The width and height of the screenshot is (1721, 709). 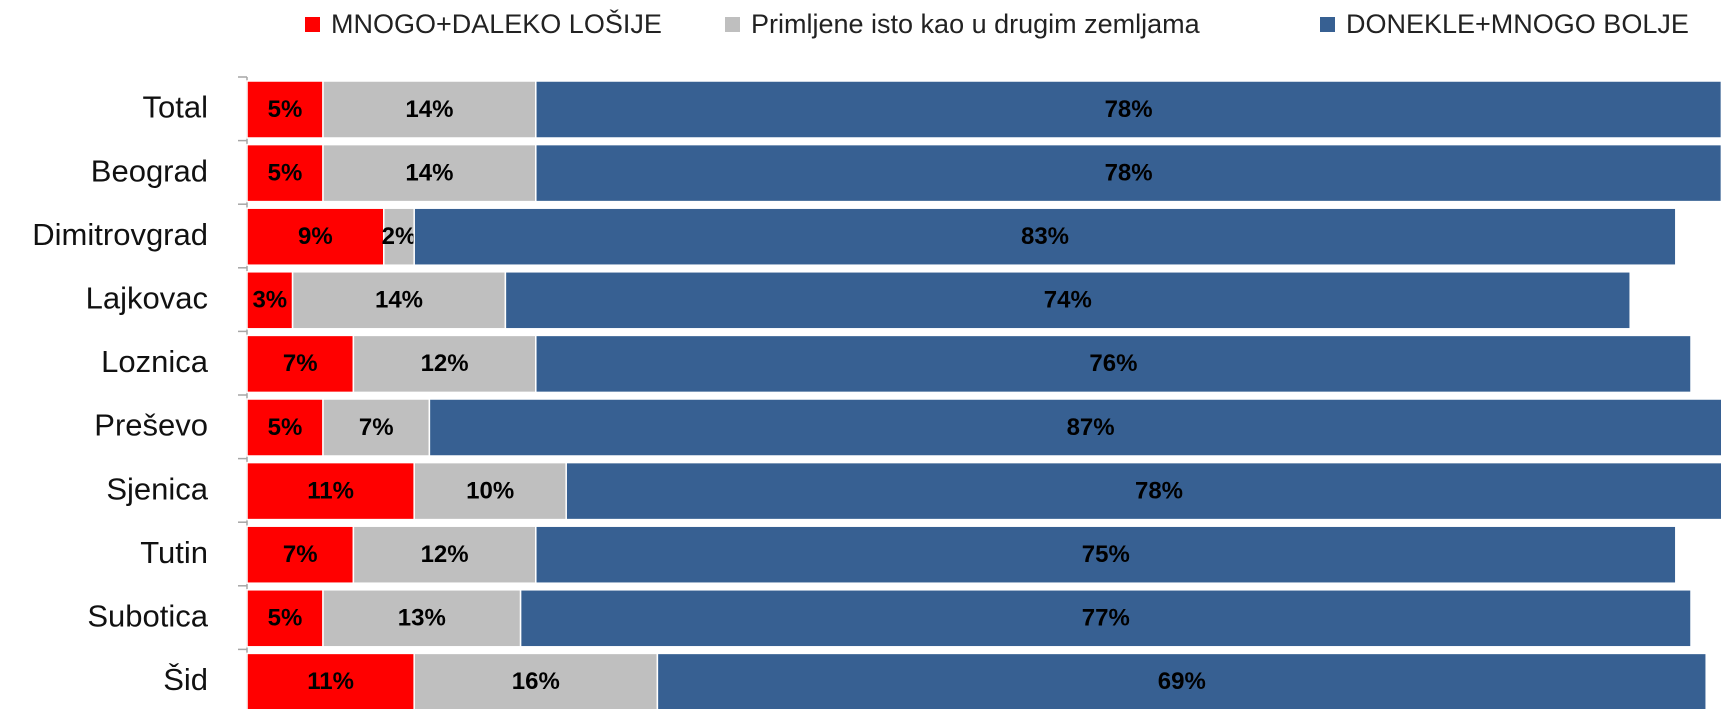 I want to click on value-label: 75%, so click(x=1106, y=554).